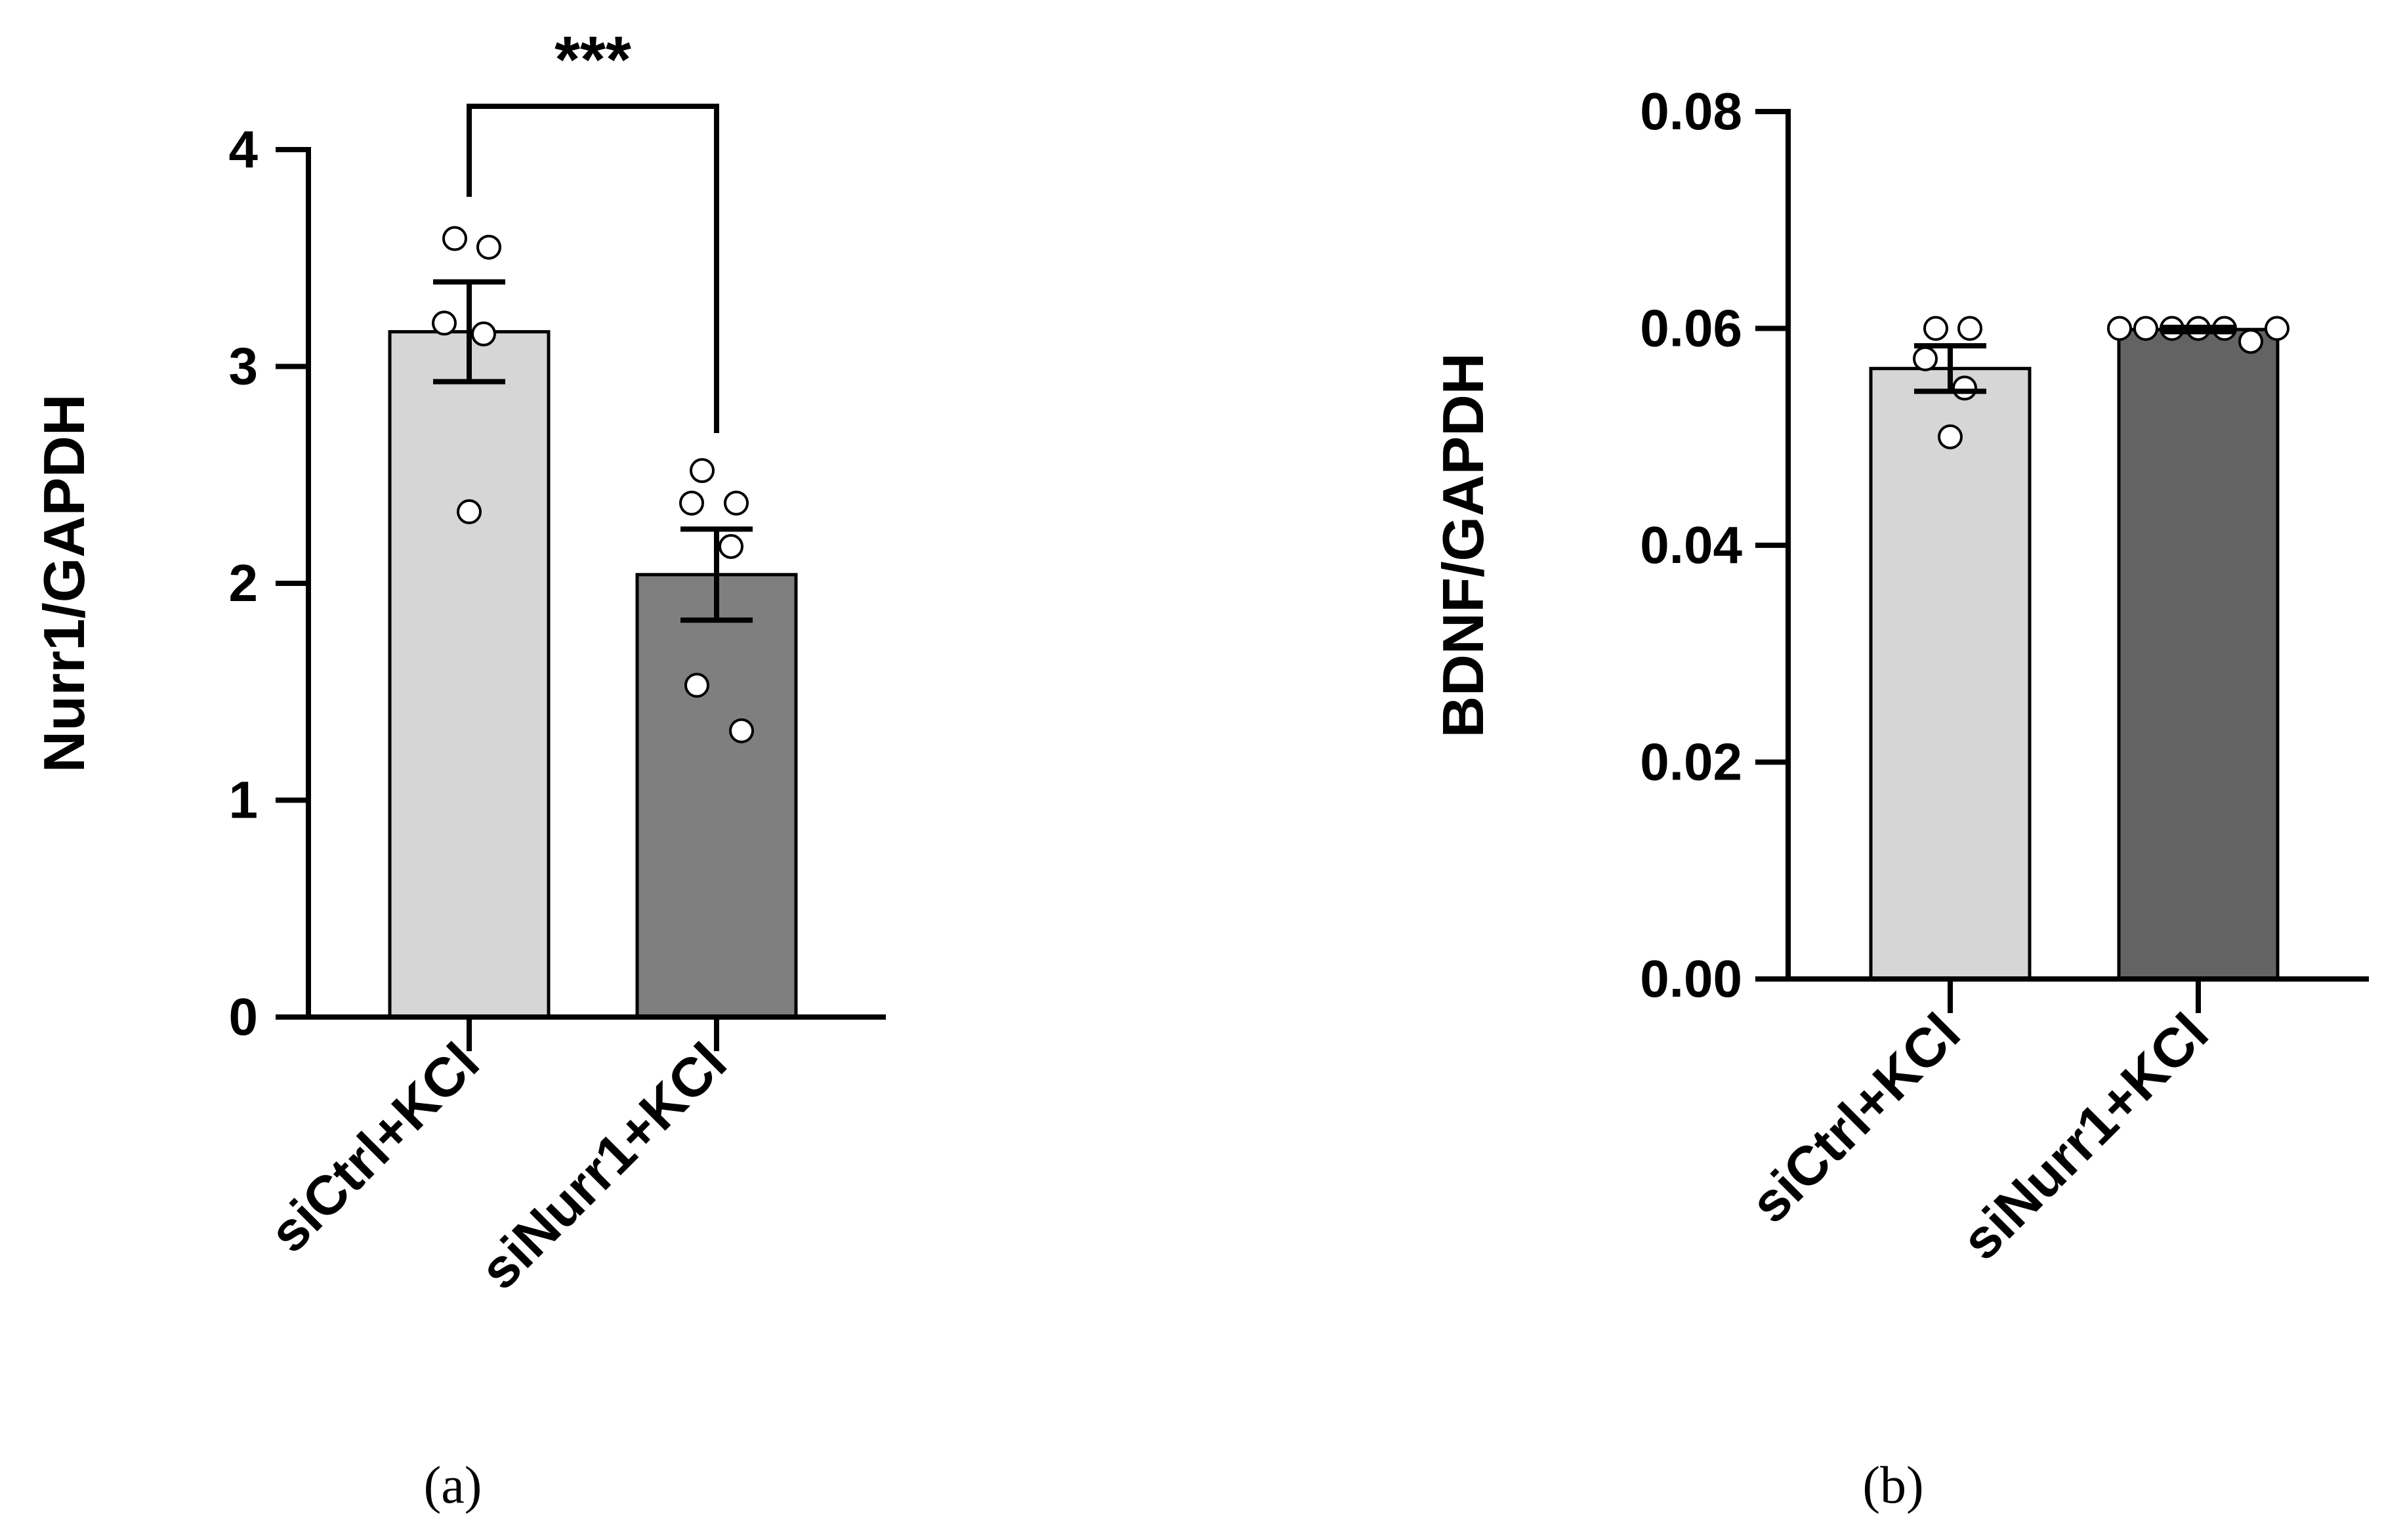 The height and width of the screenshot is (1540, 2382). Describe the element at coordinates (1691, 328) in the screenshot. I see `y-tick-label: 0.06` at that location.